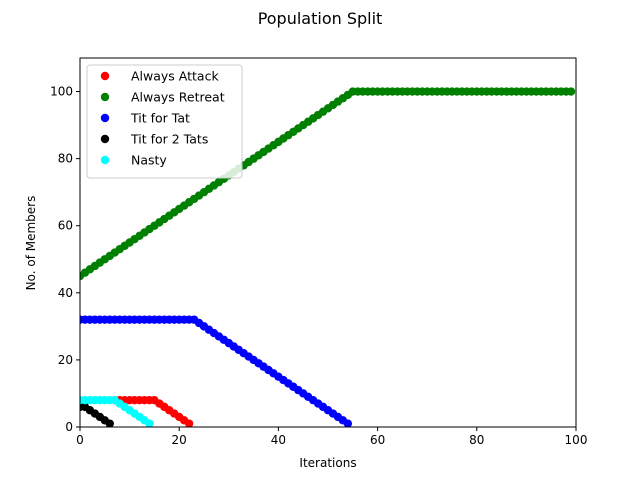  Describe the element at coordinates (65, 360) in the screenshot. I see `y-tick-label: 20` at that location.